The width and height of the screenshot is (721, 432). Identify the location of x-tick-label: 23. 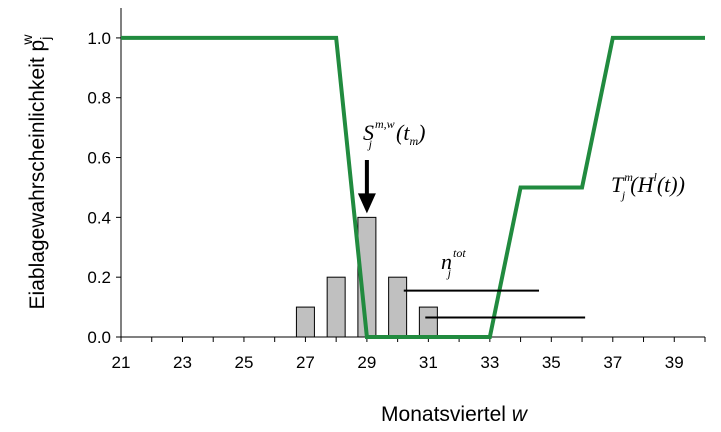
(182, 362).